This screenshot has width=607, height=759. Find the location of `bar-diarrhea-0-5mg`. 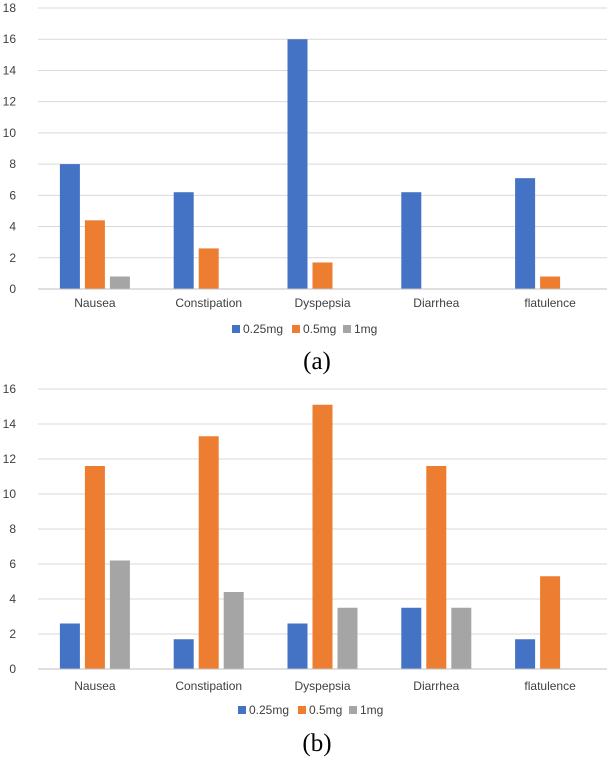

bar-diarrhea-0-5mg is located at coordinates (436, 567).